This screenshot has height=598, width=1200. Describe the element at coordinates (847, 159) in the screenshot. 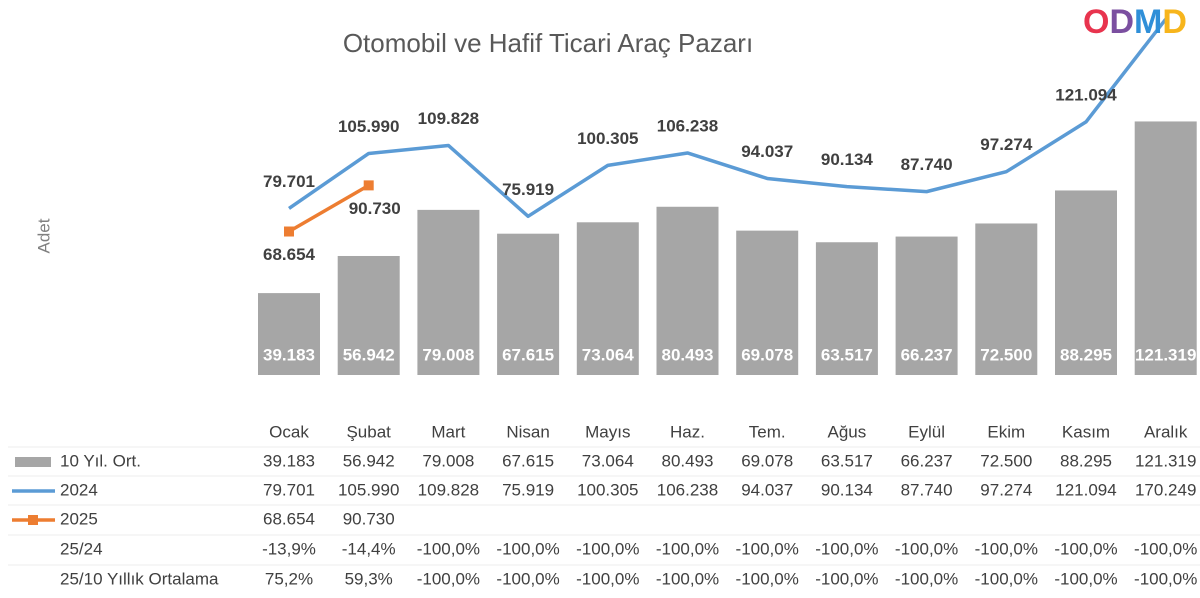

I see `data-label: 90.134` at that location.